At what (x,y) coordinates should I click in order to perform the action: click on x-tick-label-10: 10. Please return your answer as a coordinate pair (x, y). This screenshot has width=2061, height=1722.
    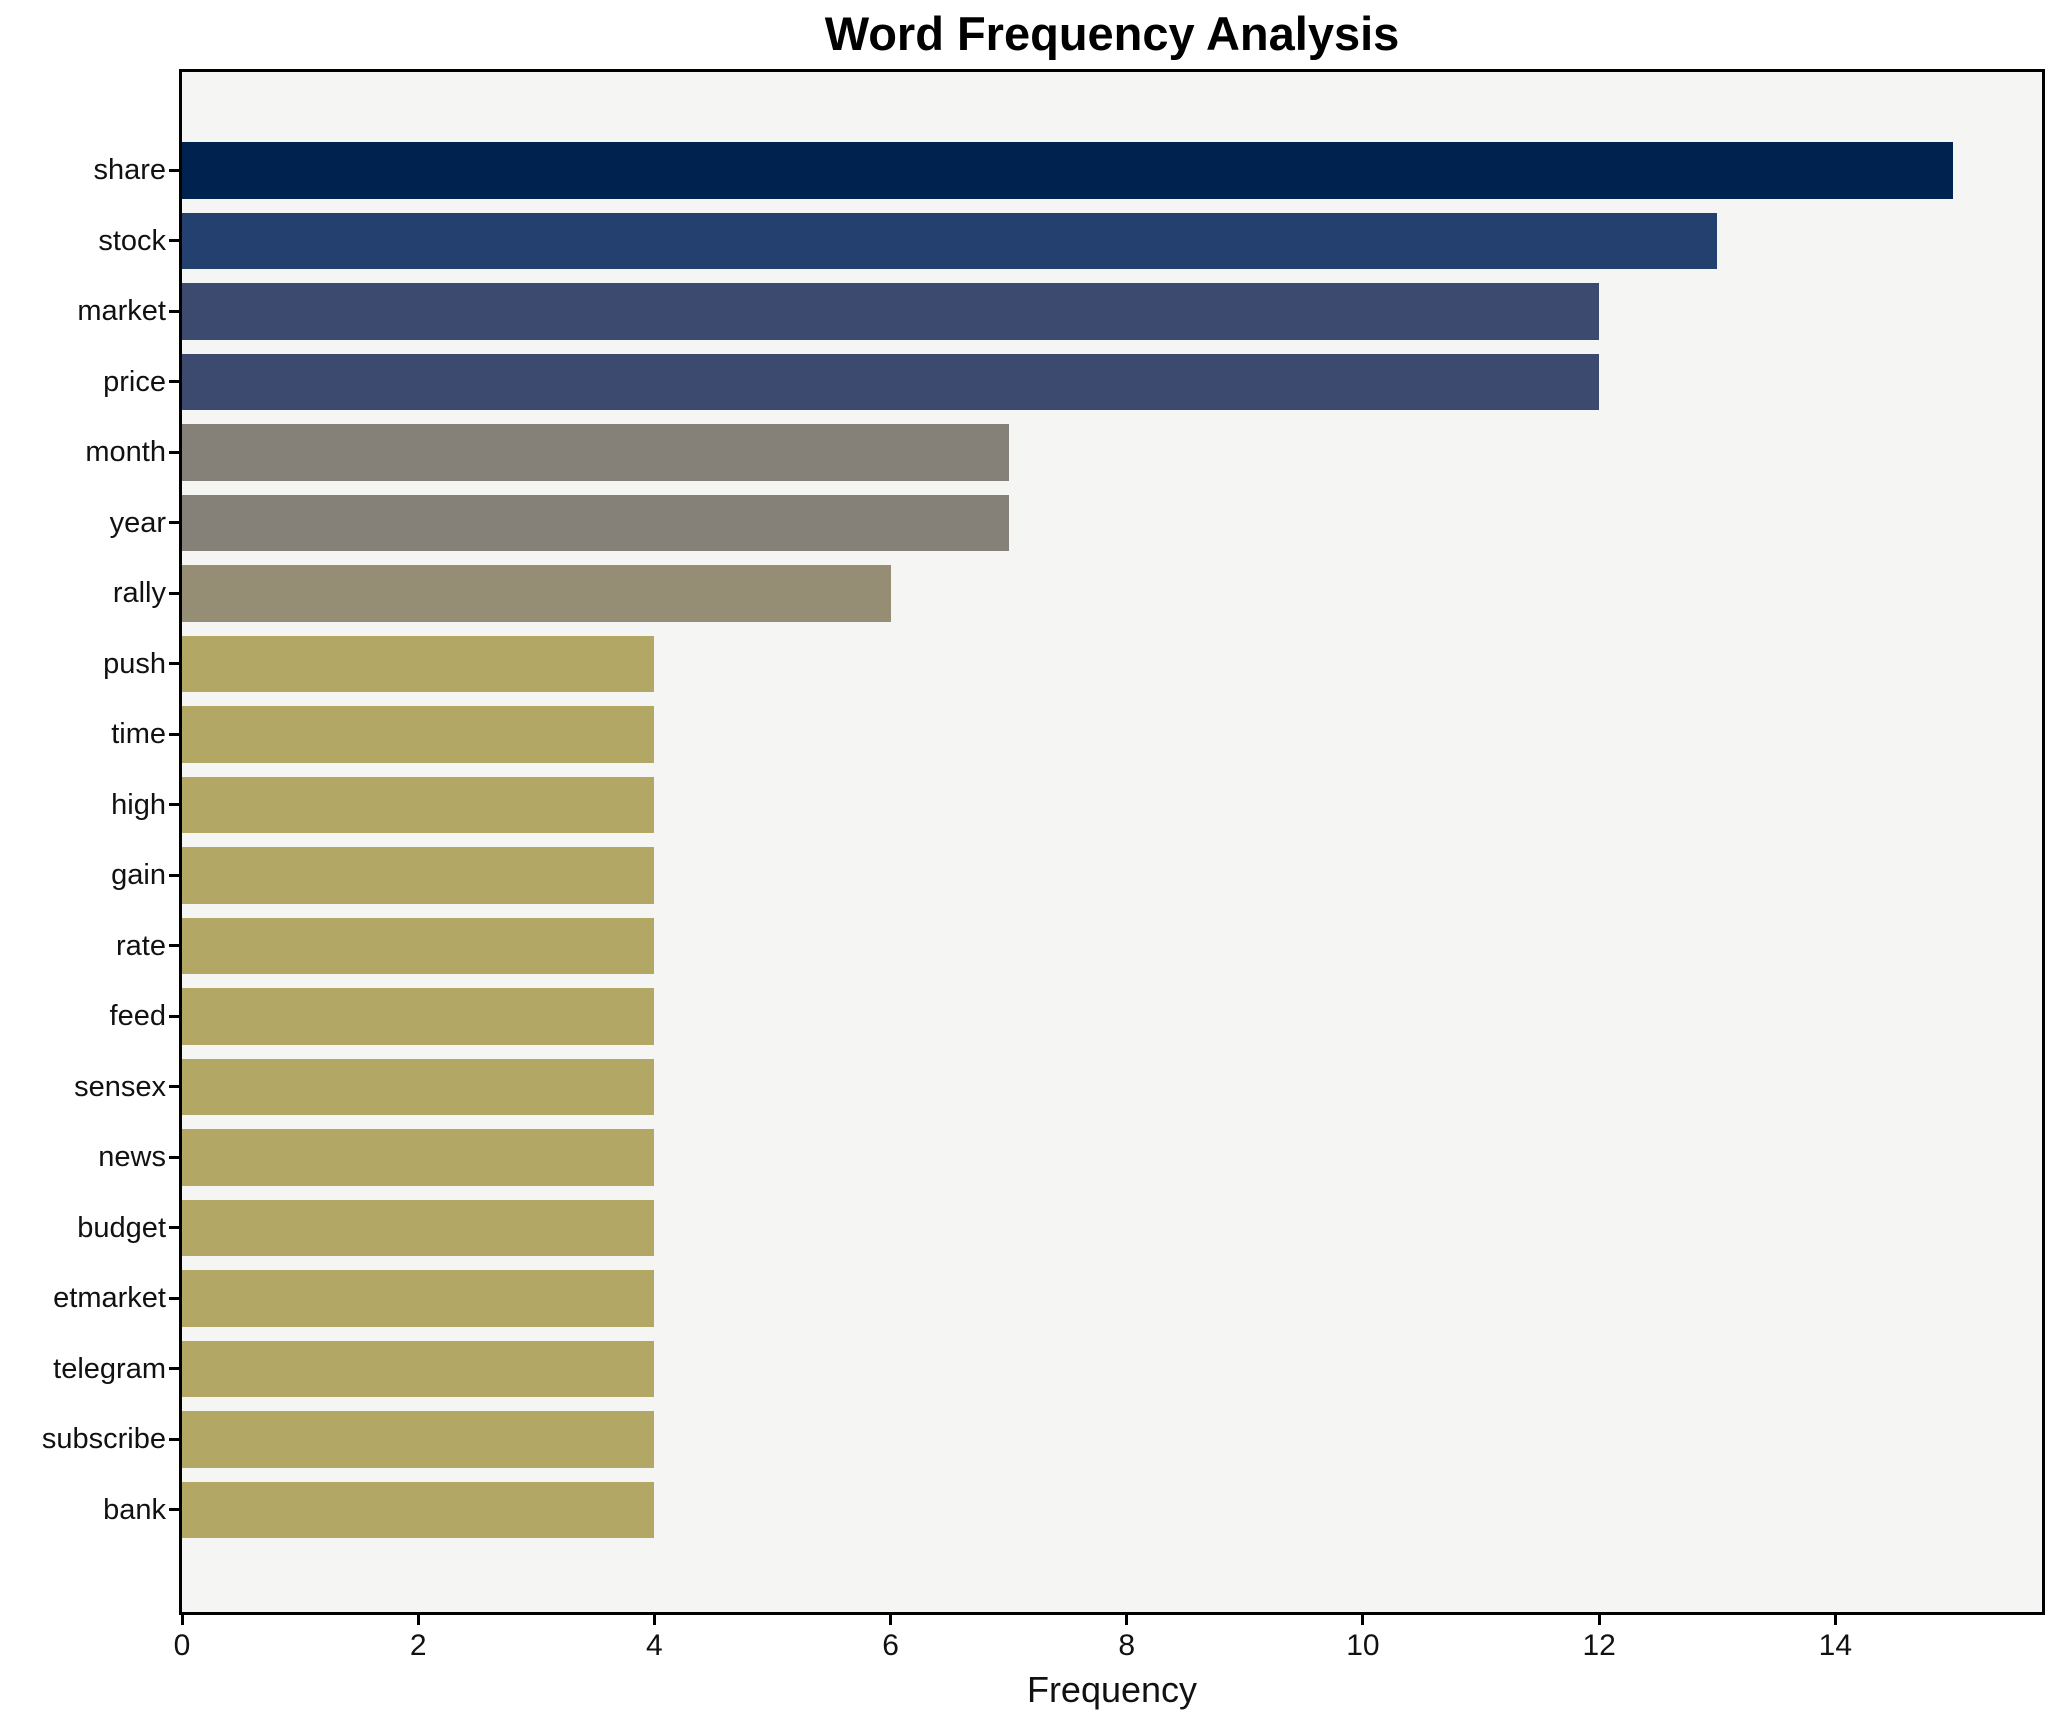
    Looking at the image, I should click on (1363, 1645).